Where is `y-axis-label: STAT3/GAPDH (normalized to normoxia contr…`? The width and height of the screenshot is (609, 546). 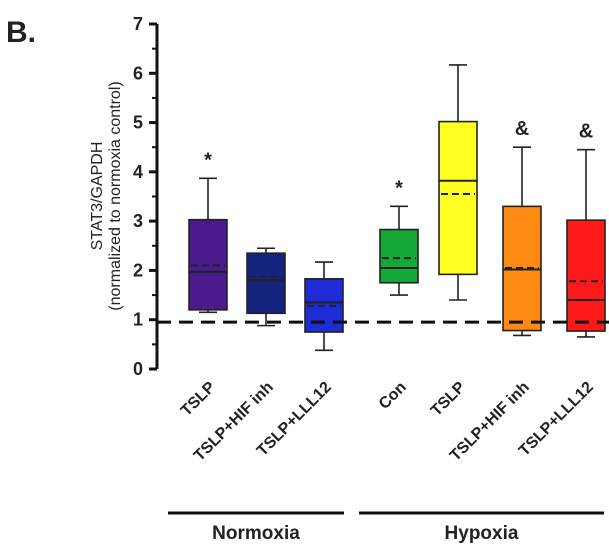 y-axis-label: STAT3/GAPDH (normalized to normoxia contr… is located at coordinates (106, 195).